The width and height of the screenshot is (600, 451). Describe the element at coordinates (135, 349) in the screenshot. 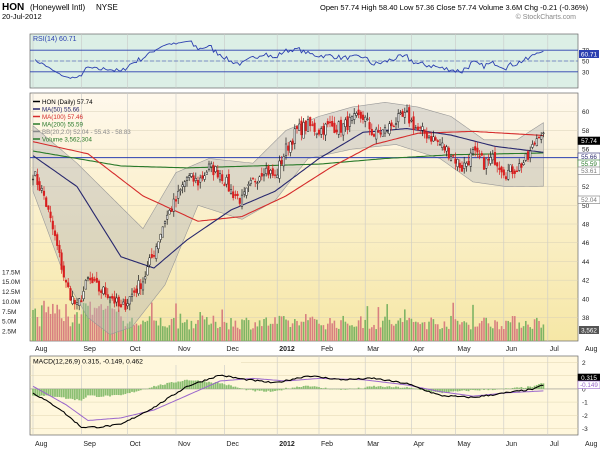

I see `x-tick-label: Oct` at that location.